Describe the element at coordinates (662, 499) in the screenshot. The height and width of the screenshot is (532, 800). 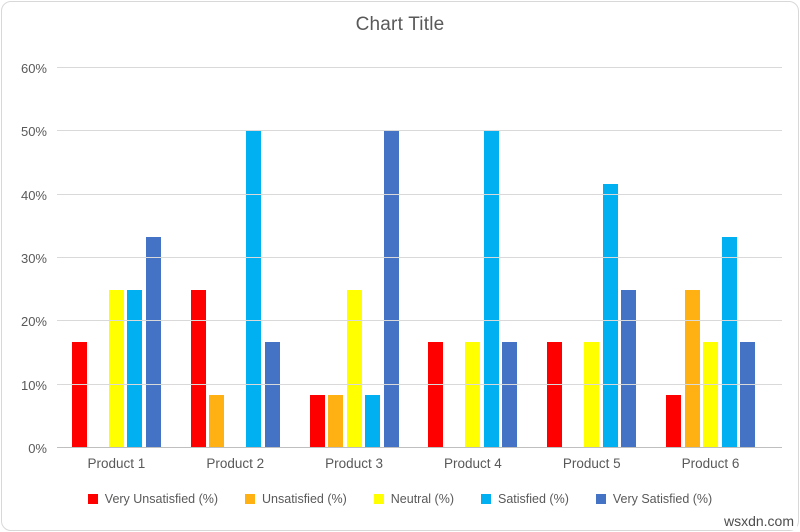
I see `legend-label: Very Satisfied (%)` at that location.